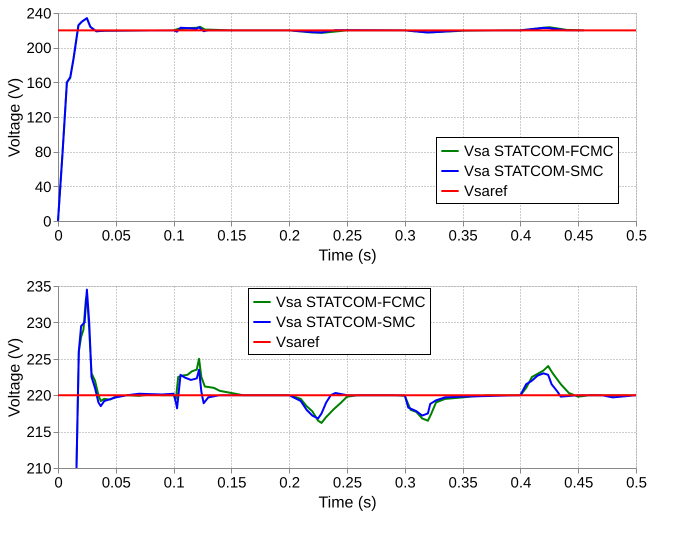 The image size is (676, 542). Describe the element at coordinates (47, 222) in the screenshot. I see `y-tick-label: 0` at that location.